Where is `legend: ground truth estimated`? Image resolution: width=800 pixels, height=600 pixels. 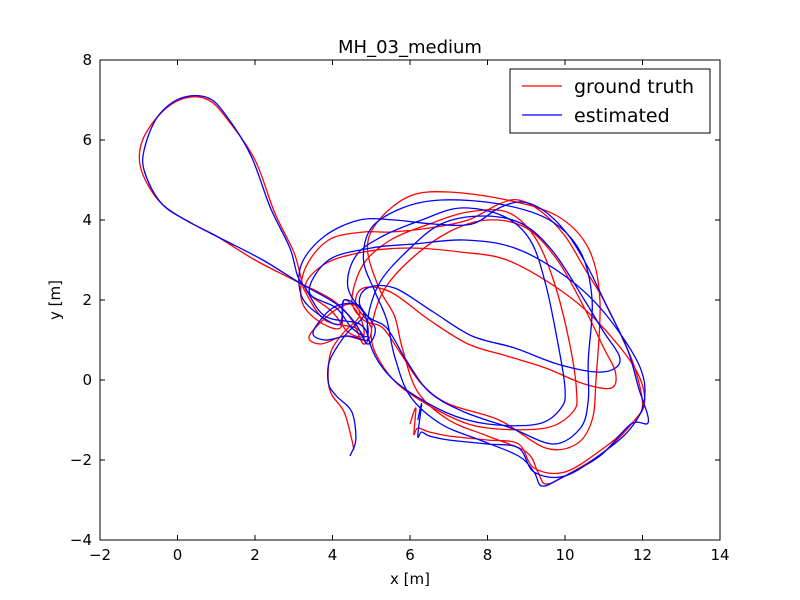 legend: ground truth estimated is located at coordinates (610, 101).